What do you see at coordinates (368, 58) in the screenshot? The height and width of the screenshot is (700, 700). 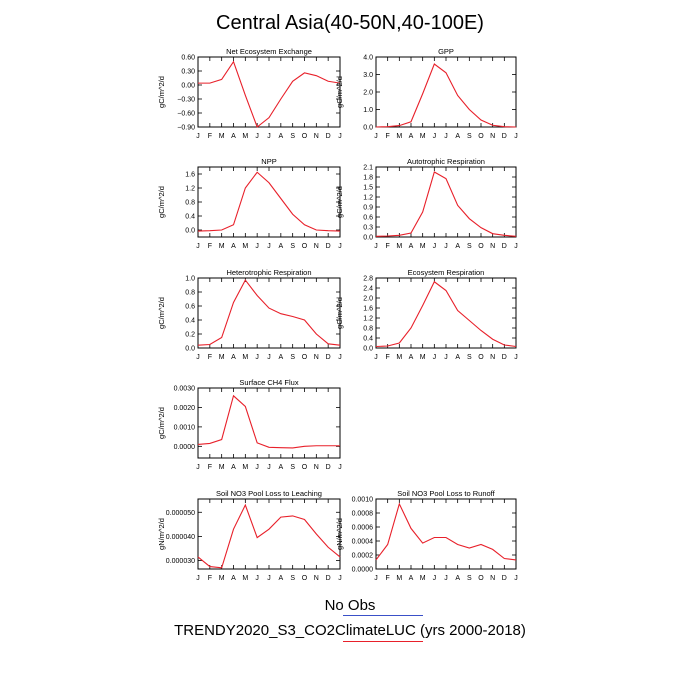 I see `y-tick-label: 4.0` at bounding box center [368, 58].